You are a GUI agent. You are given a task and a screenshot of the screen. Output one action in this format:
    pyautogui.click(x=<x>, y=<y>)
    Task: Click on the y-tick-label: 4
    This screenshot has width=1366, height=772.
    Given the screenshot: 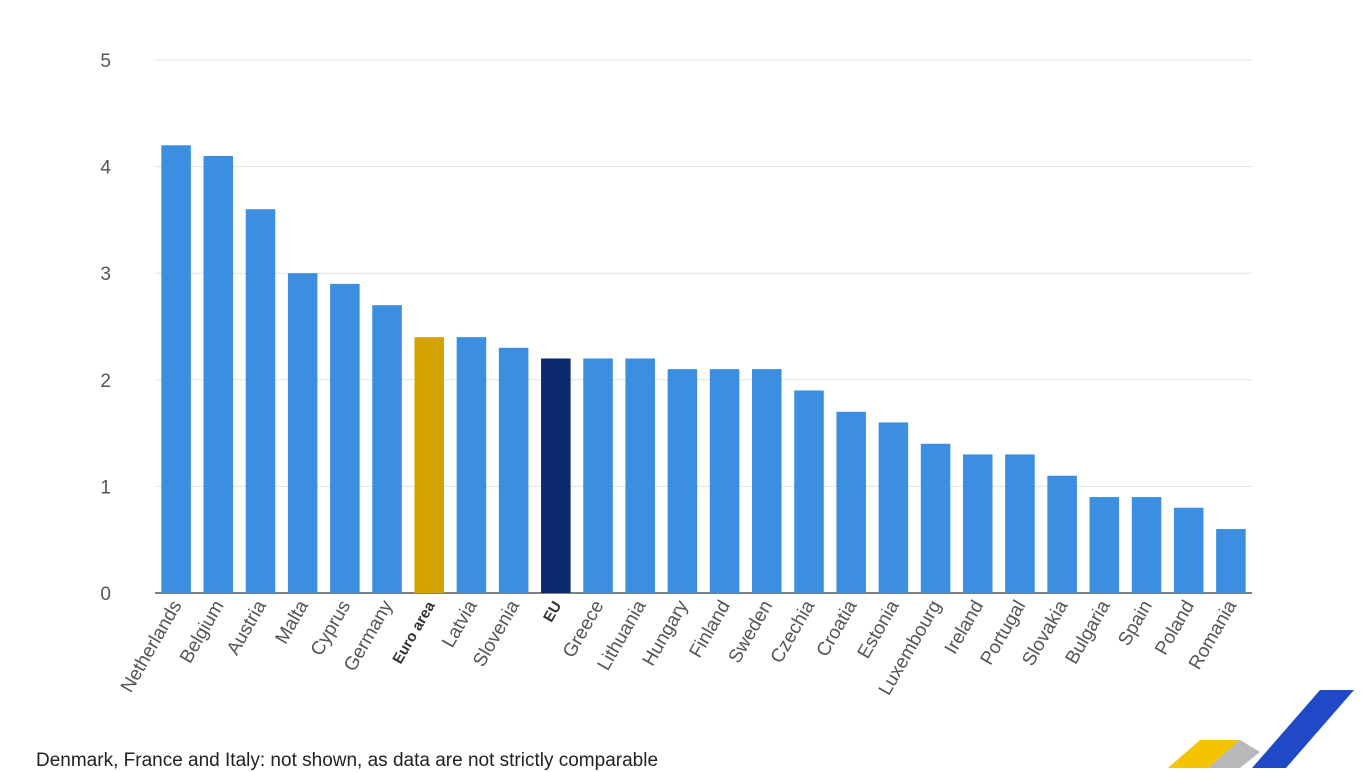 What is the action you would take?
    pyautogui.click(x=105, y=168)
    